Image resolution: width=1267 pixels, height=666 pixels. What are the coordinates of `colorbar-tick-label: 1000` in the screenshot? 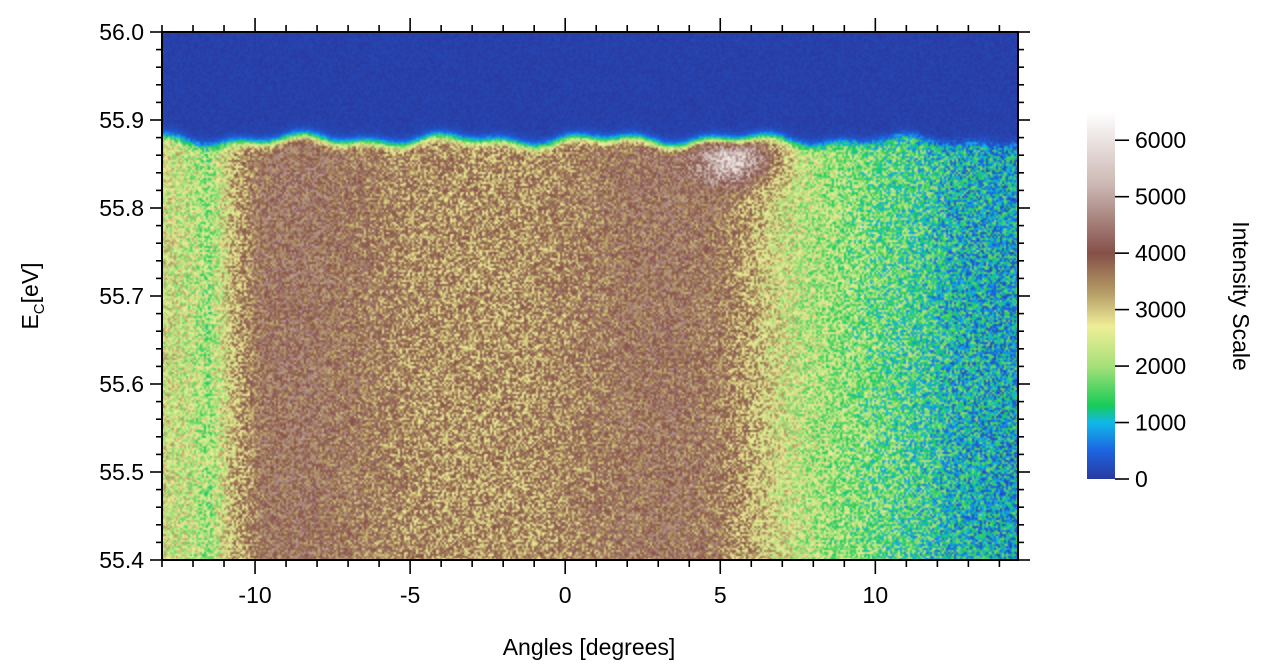 It's located at (1160, 423).